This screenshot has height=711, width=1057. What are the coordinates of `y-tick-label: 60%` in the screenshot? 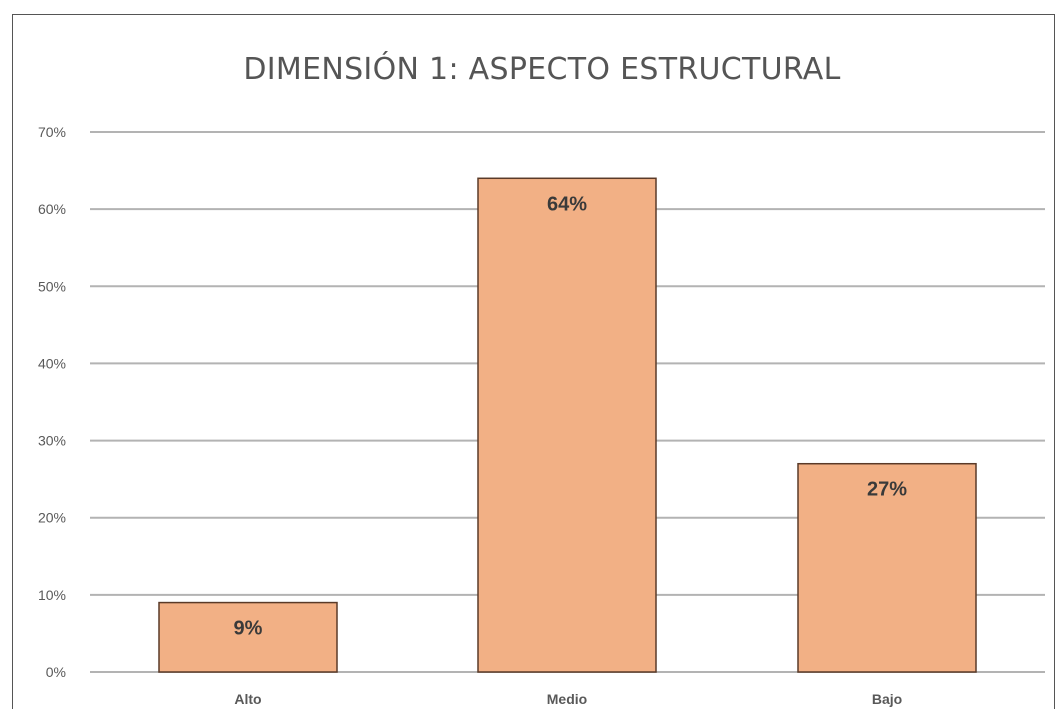 It's located at (52, 209).